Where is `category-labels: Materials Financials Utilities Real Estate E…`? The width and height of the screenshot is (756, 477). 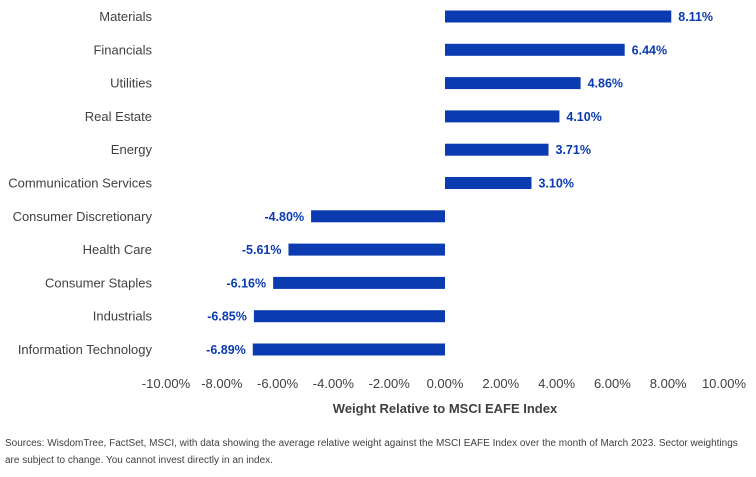 category-labels: Materials Financials Utilities Real Estate E… is located at coordinates (80, 183).